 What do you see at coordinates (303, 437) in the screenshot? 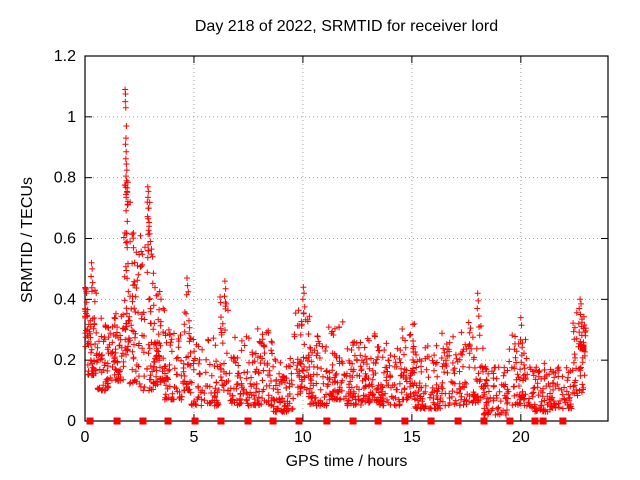
I see `svg-text: 10` at bounding box center [303, 437].